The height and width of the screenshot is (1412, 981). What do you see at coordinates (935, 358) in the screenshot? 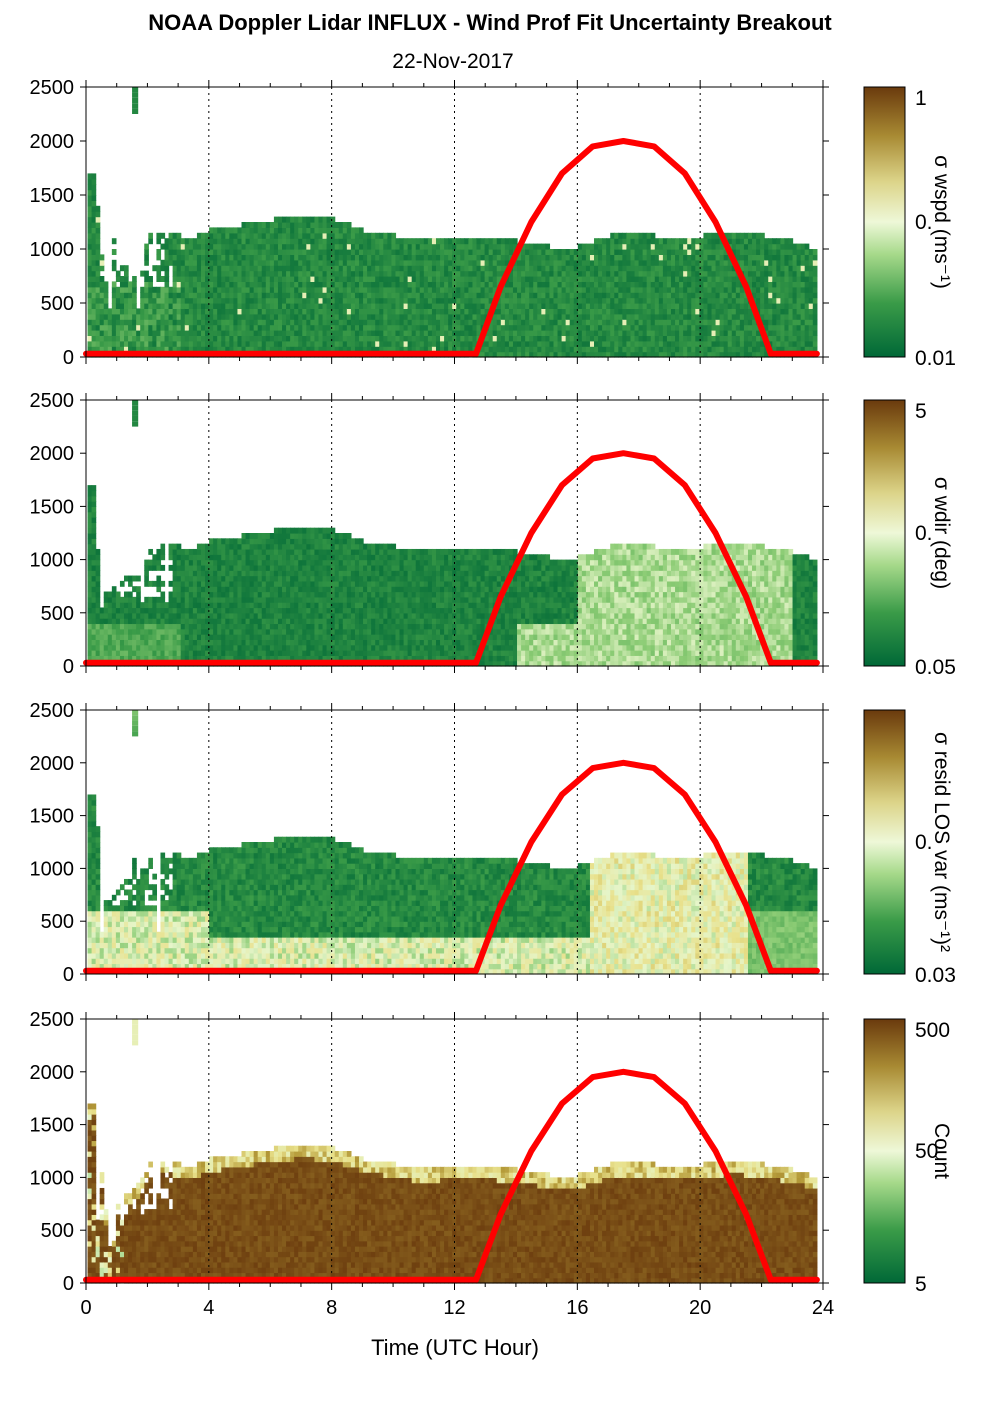
I see `colorbar-tick-label: 0.01` at bounding box center [935, 358].